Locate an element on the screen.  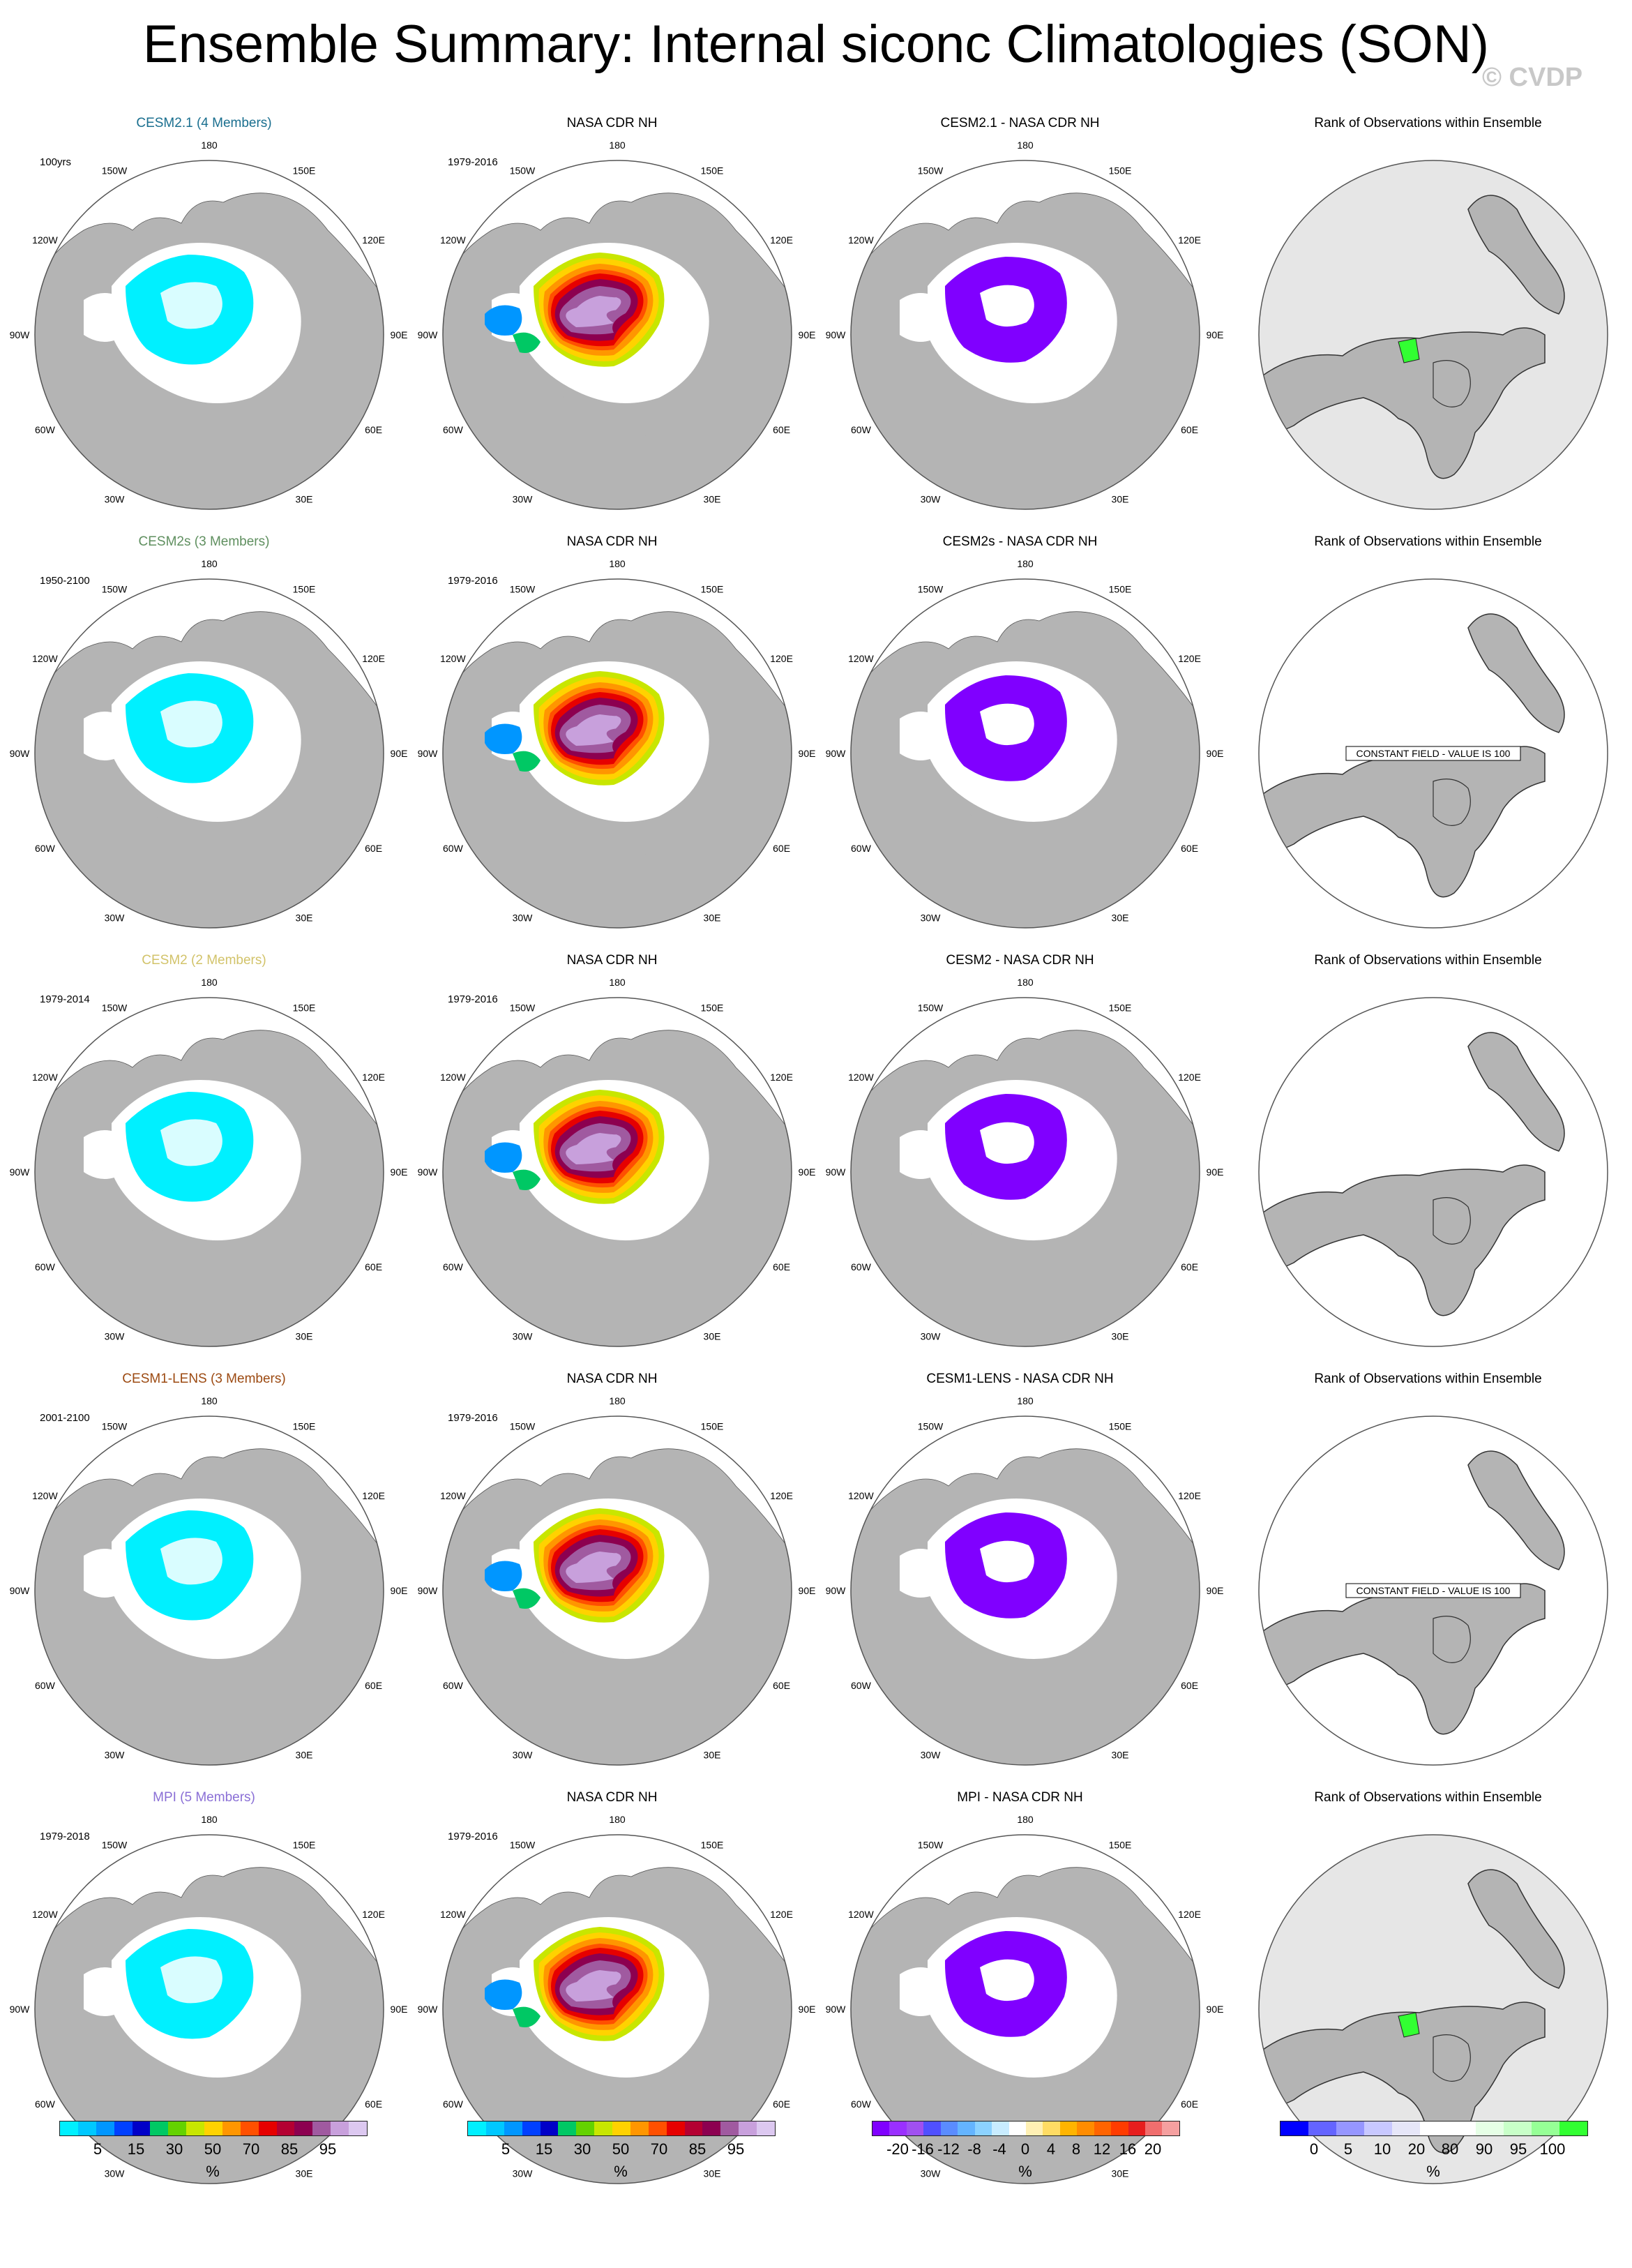
colorbar-tick-label: 5 is located at coordinates (506, 2149).